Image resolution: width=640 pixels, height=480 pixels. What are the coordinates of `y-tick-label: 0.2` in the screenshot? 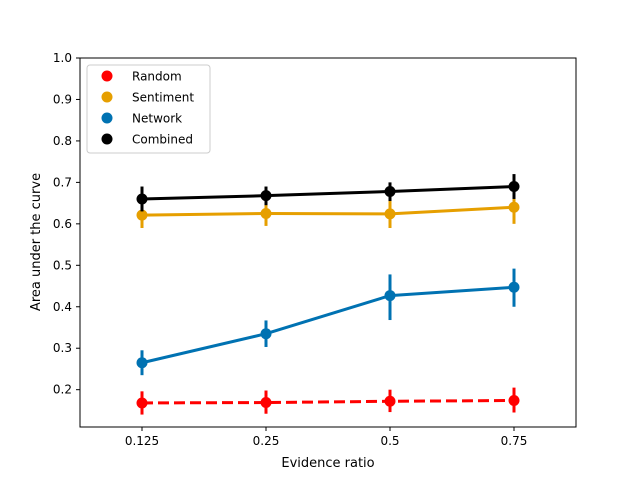 It's located at (62, 390).